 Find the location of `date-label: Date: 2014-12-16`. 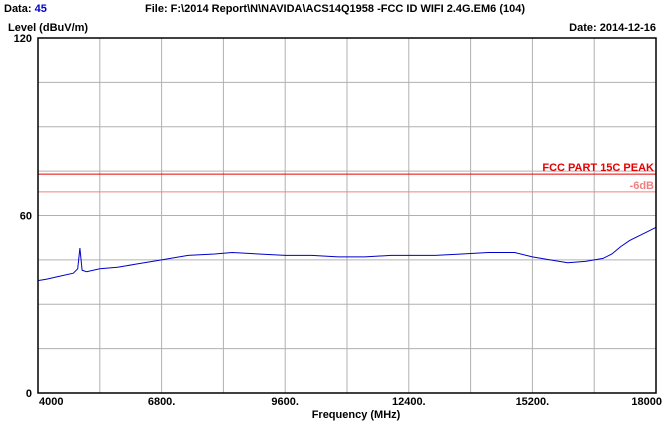

date-label: Date: 2014-12-16 is located at coordinates (612, 28).